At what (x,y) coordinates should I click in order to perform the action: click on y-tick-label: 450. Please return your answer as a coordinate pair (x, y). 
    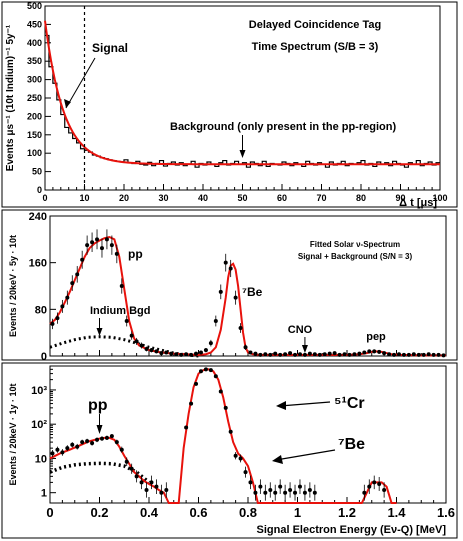
    Looking at the image, I should click on (34, 24).